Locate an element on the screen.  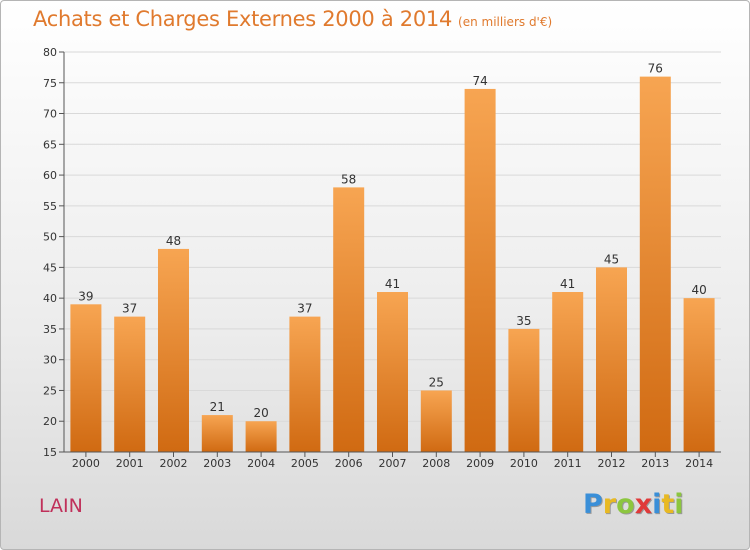
data-label: 35 is located at coordinates (523, 321).